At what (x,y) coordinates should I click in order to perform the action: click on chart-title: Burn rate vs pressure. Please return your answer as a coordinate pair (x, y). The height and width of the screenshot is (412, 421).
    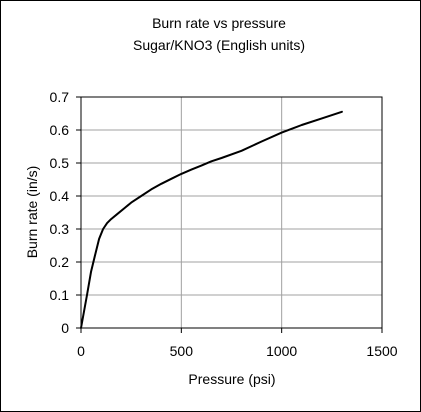
    Looking at the image, I should click on (219, 23).